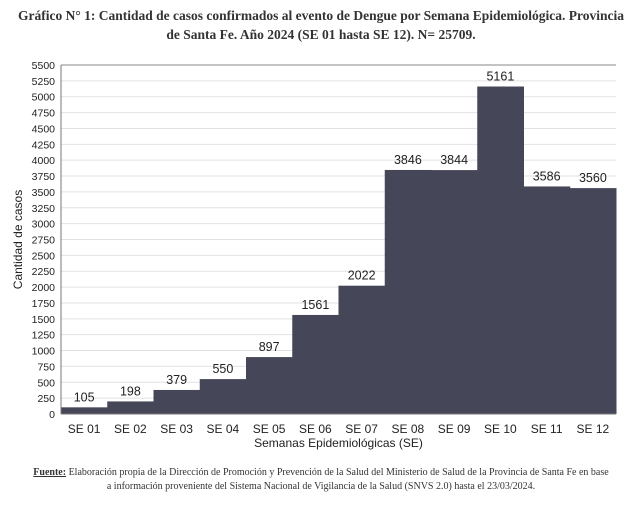 The height and width of the screenshot is (509, 642). What do you see at coordinates (362, 276) in the screenshot?
I see `data-label: 2022` at bounding box center [362, 276].